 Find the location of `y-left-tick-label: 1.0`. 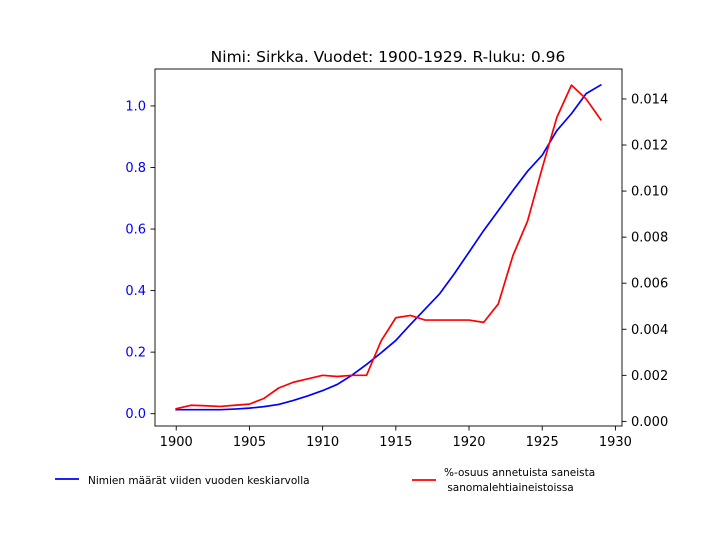

y-left-tick-label: 1.0 is located at coordinates (135, 106).